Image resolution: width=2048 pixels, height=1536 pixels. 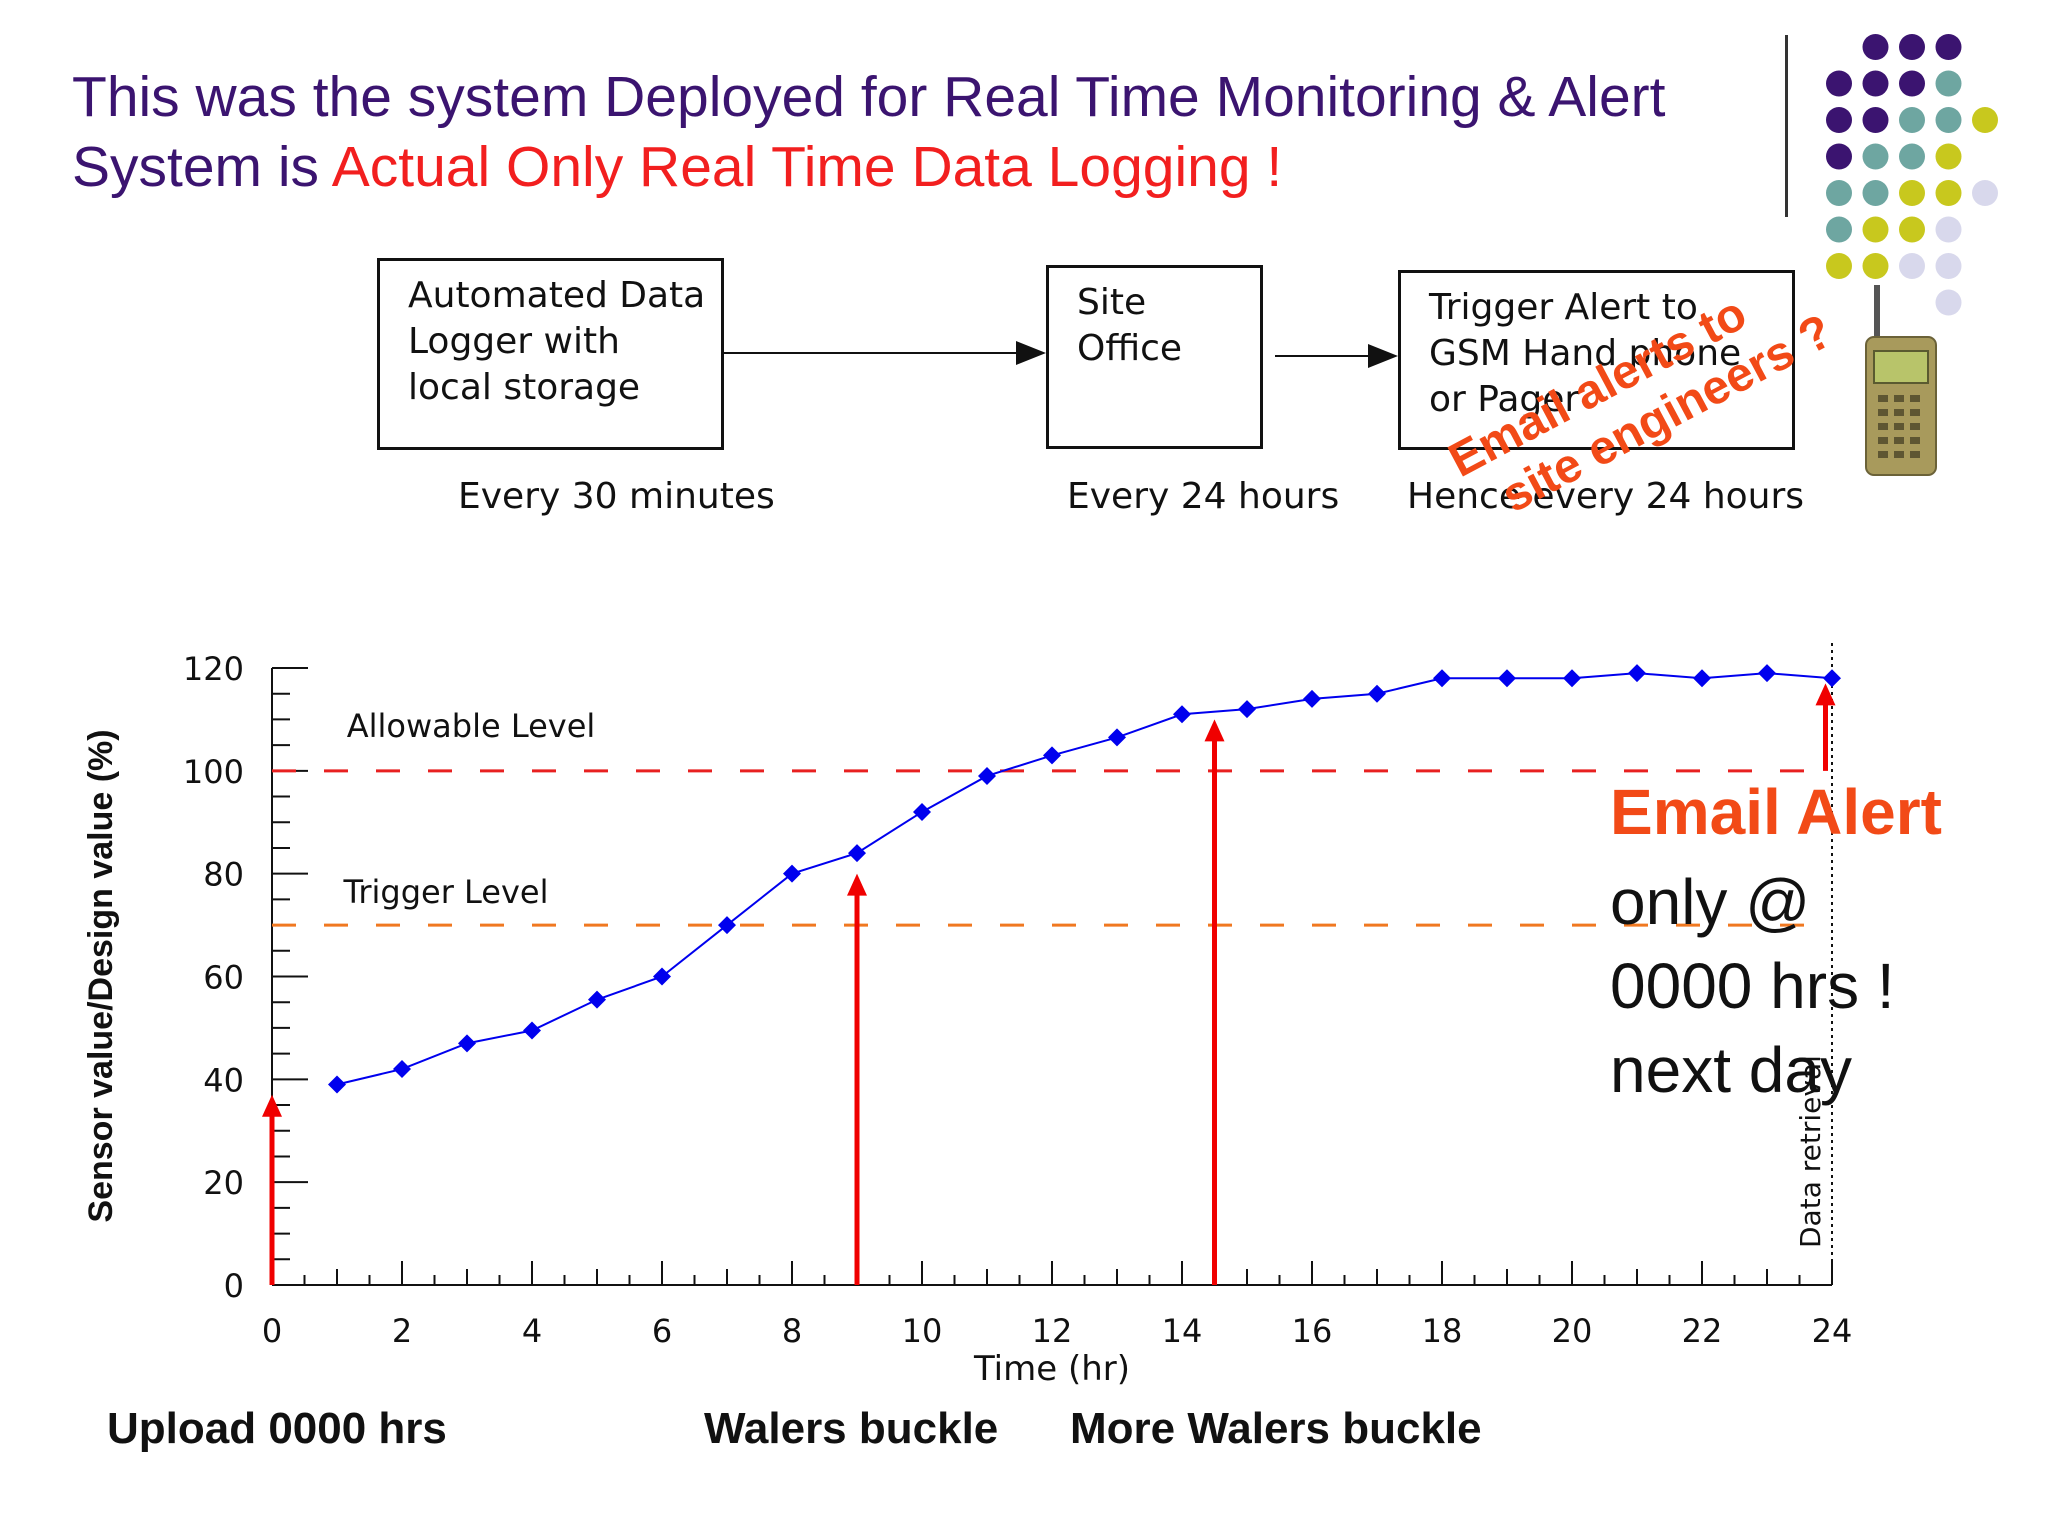 I want to click on alert-line: 0000 hrs !, so click(x=1752, y=986).